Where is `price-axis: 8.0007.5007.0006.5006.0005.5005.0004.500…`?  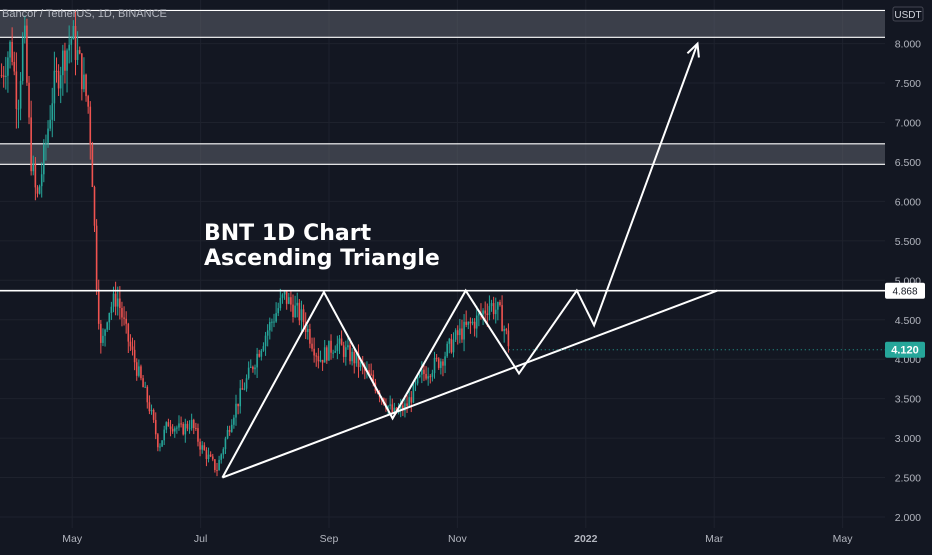 price-axis: 8.0007.5007.0006.5006.0005.5005.0004.500… is located at coordinates (908, 275).